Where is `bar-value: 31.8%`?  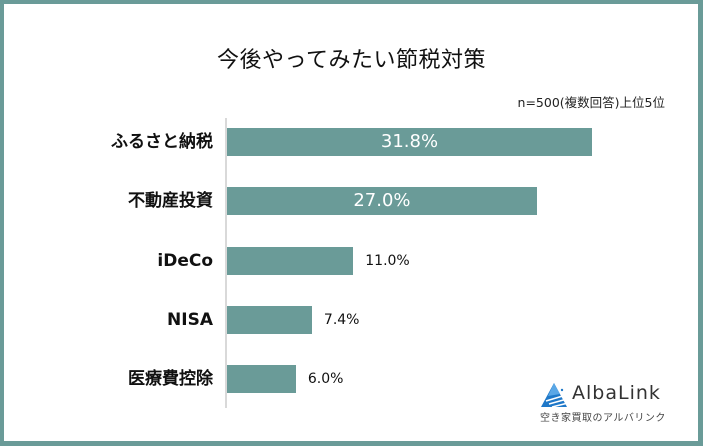 bar-value: 31.8% is located at coordinates (409, 141).